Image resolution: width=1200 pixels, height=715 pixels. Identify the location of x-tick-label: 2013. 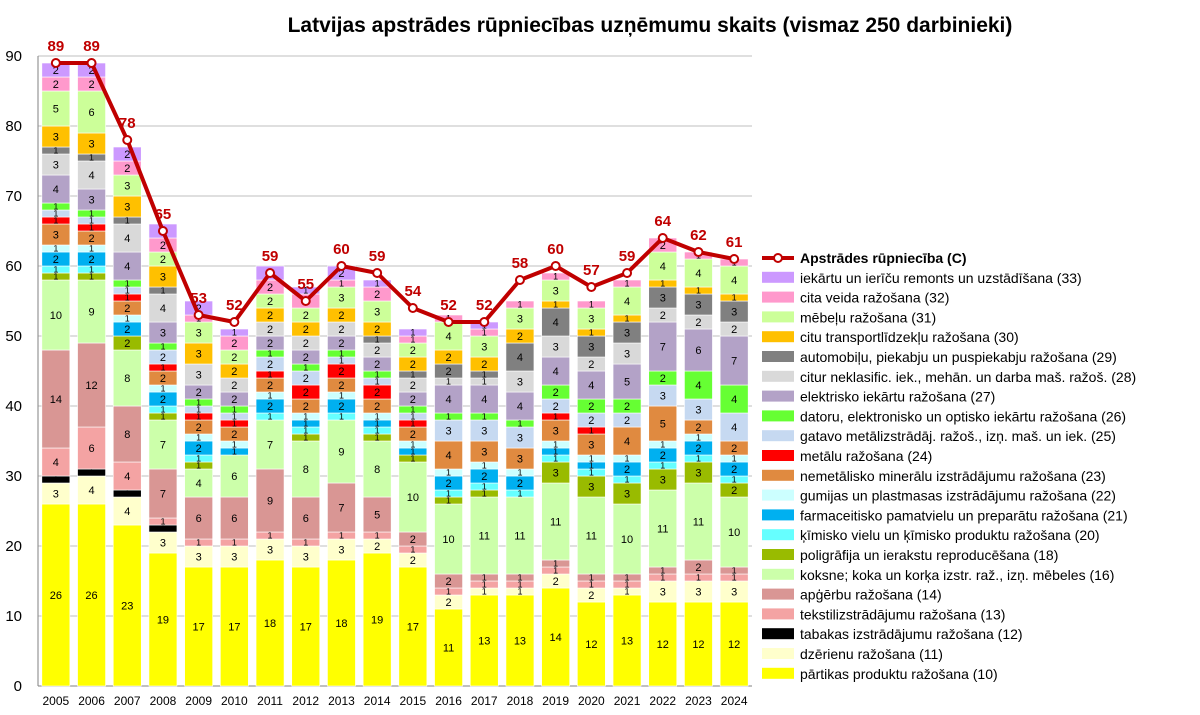
(341, 701).